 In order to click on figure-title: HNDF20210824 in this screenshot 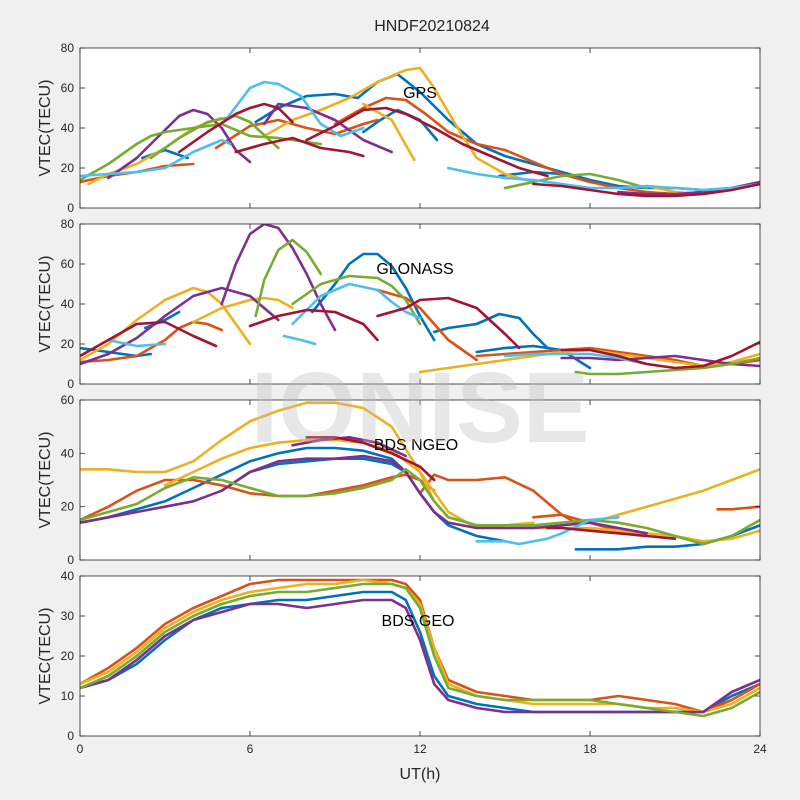, I will do `click(432, 26)`.